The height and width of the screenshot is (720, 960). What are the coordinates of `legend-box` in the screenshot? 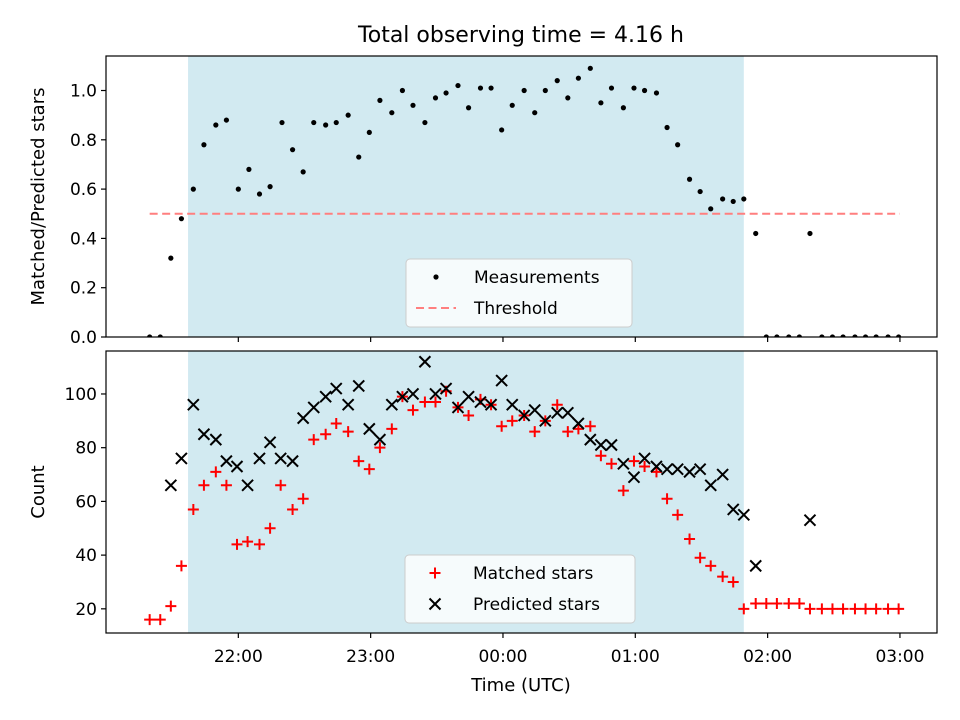 It's located at (520, 589).